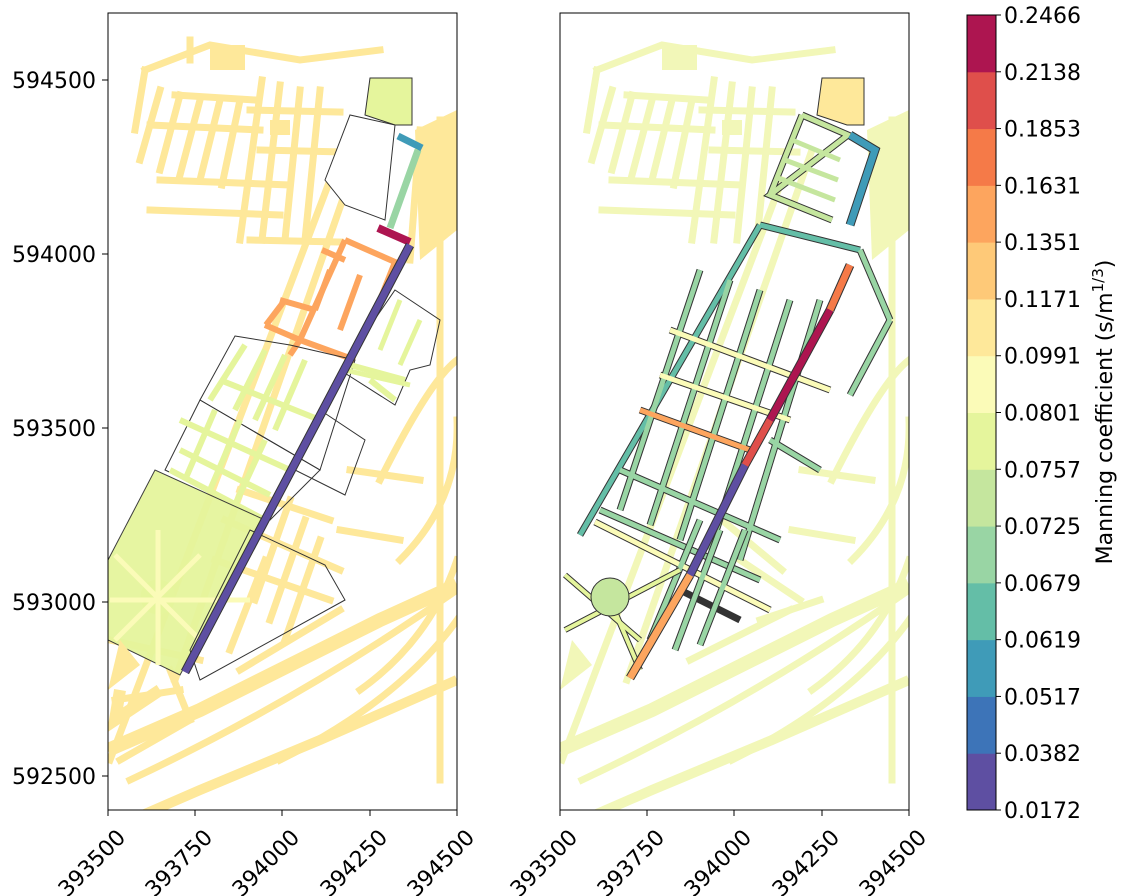  I want to click on colorbar-tick-label: 0.0172, so click(1042, 811).